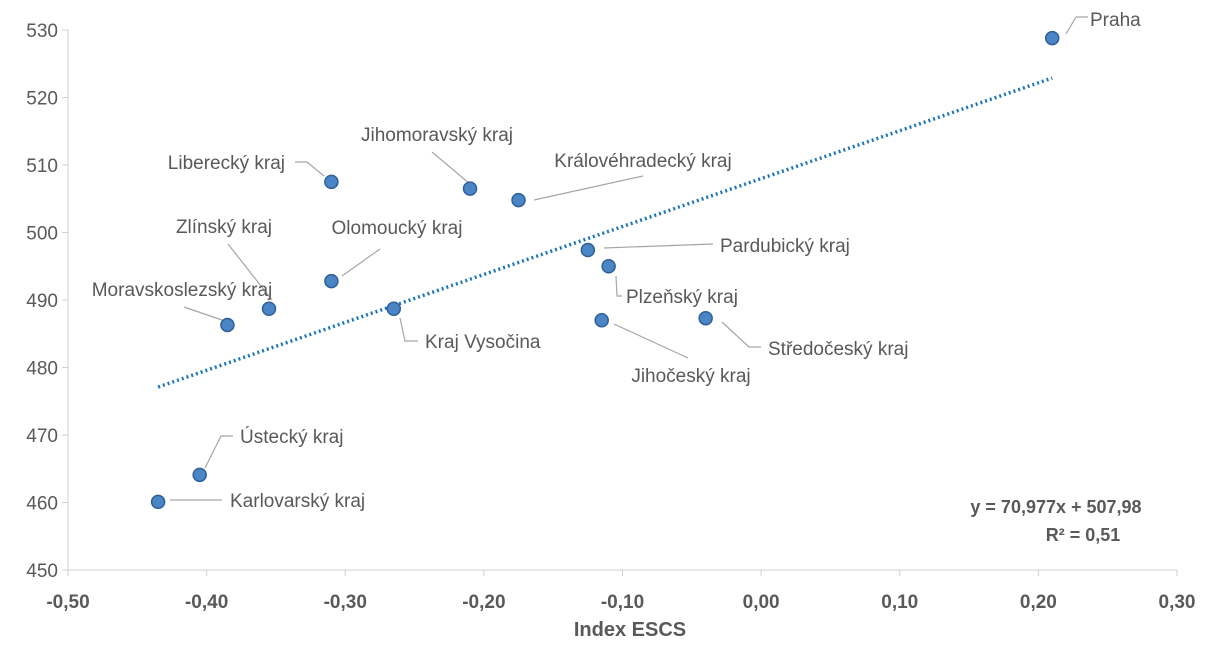 This screenshot has width=1214, height=647. Describe the element at coordinates (437, 135) in the screenshot. I see `point-label: Jihomoravský kraj` at that location.